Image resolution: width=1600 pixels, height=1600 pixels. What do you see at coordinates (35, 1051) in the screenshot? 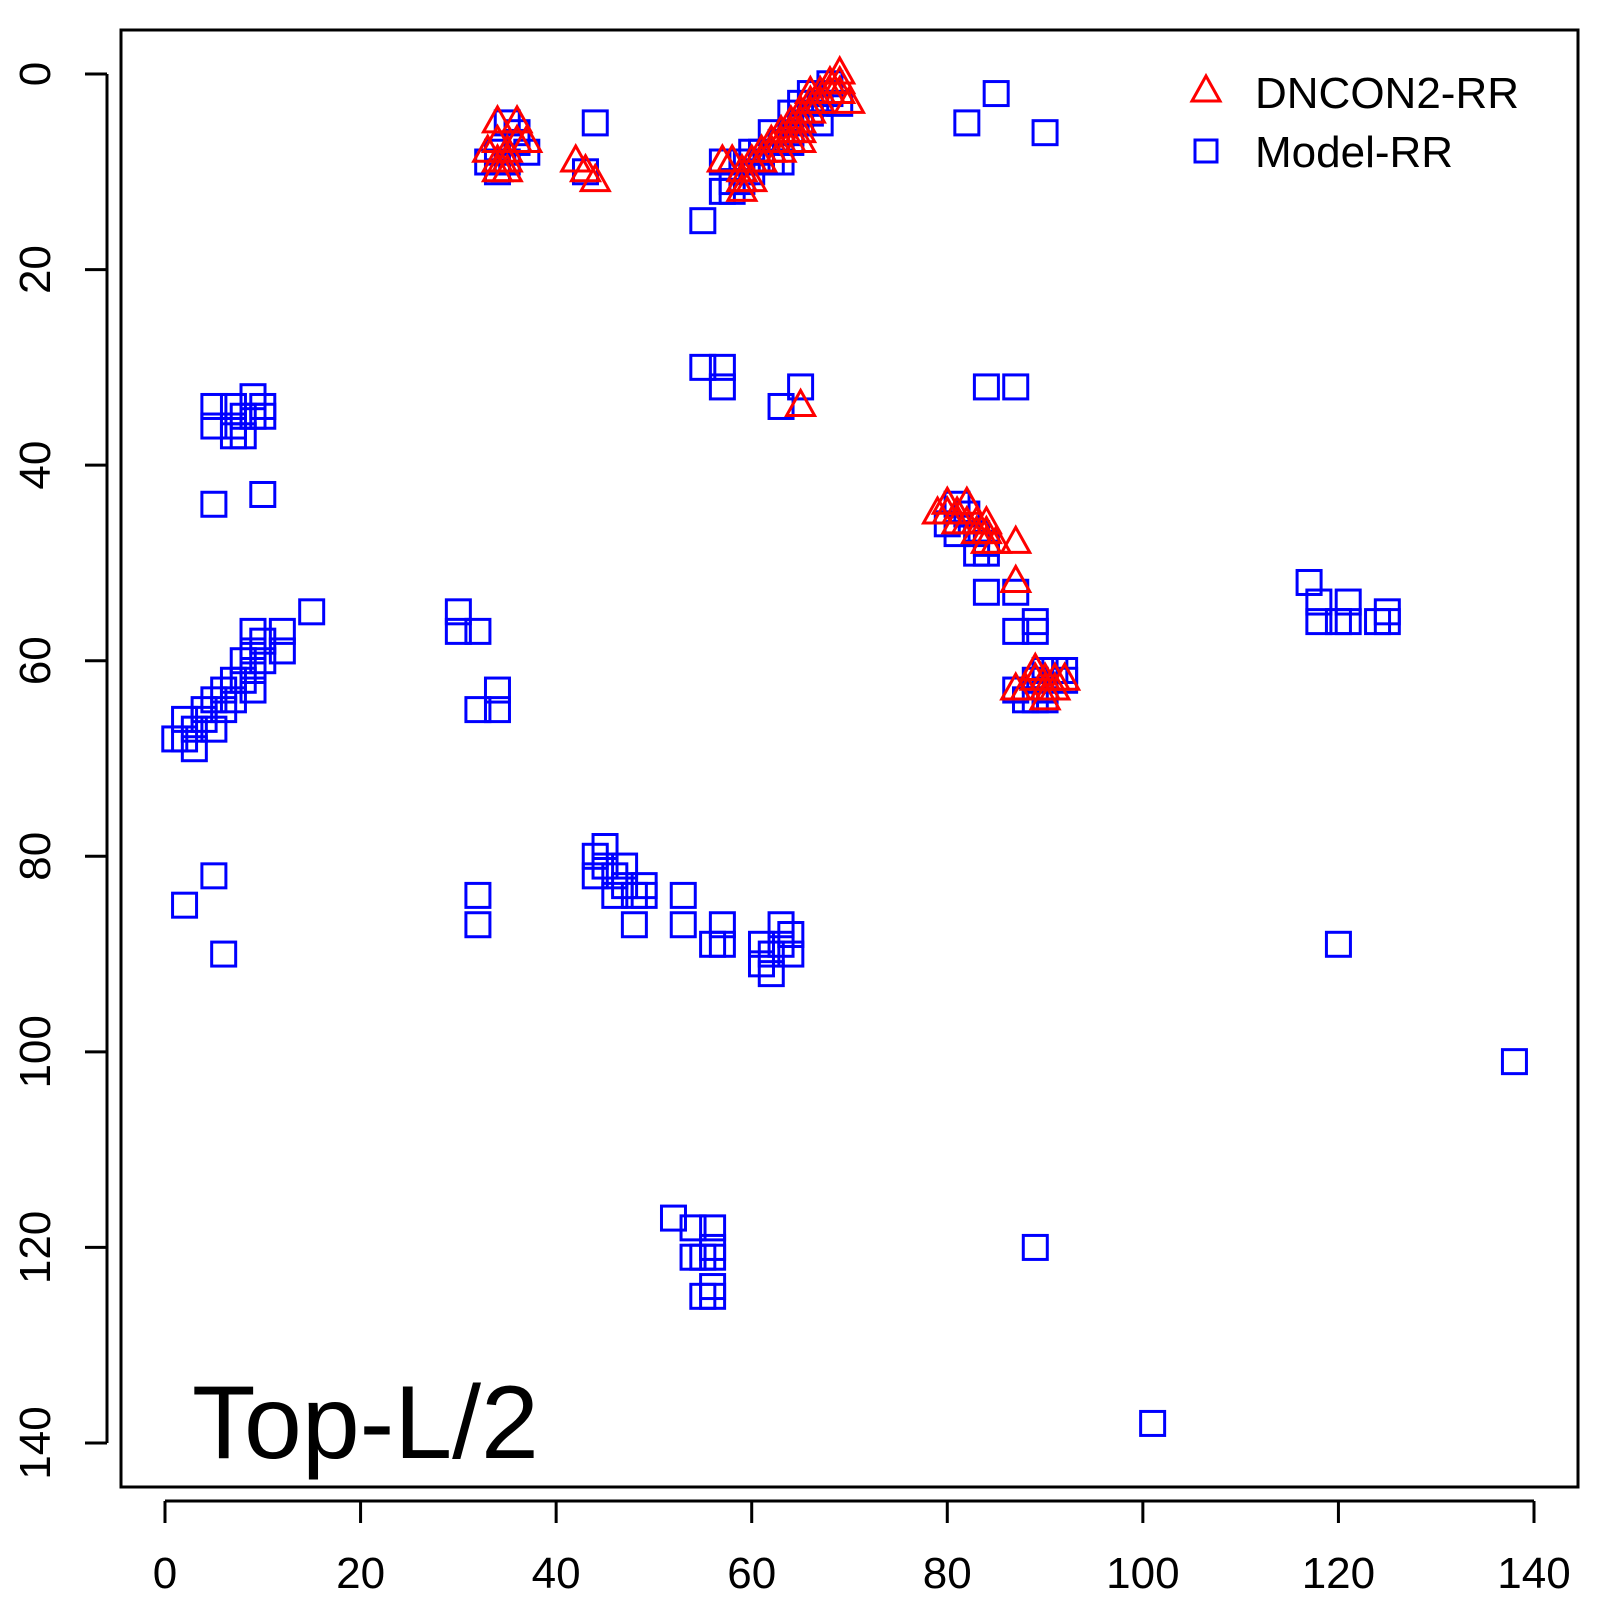
I see `y-tick-label: 100` at bounding box center [35, 1051].